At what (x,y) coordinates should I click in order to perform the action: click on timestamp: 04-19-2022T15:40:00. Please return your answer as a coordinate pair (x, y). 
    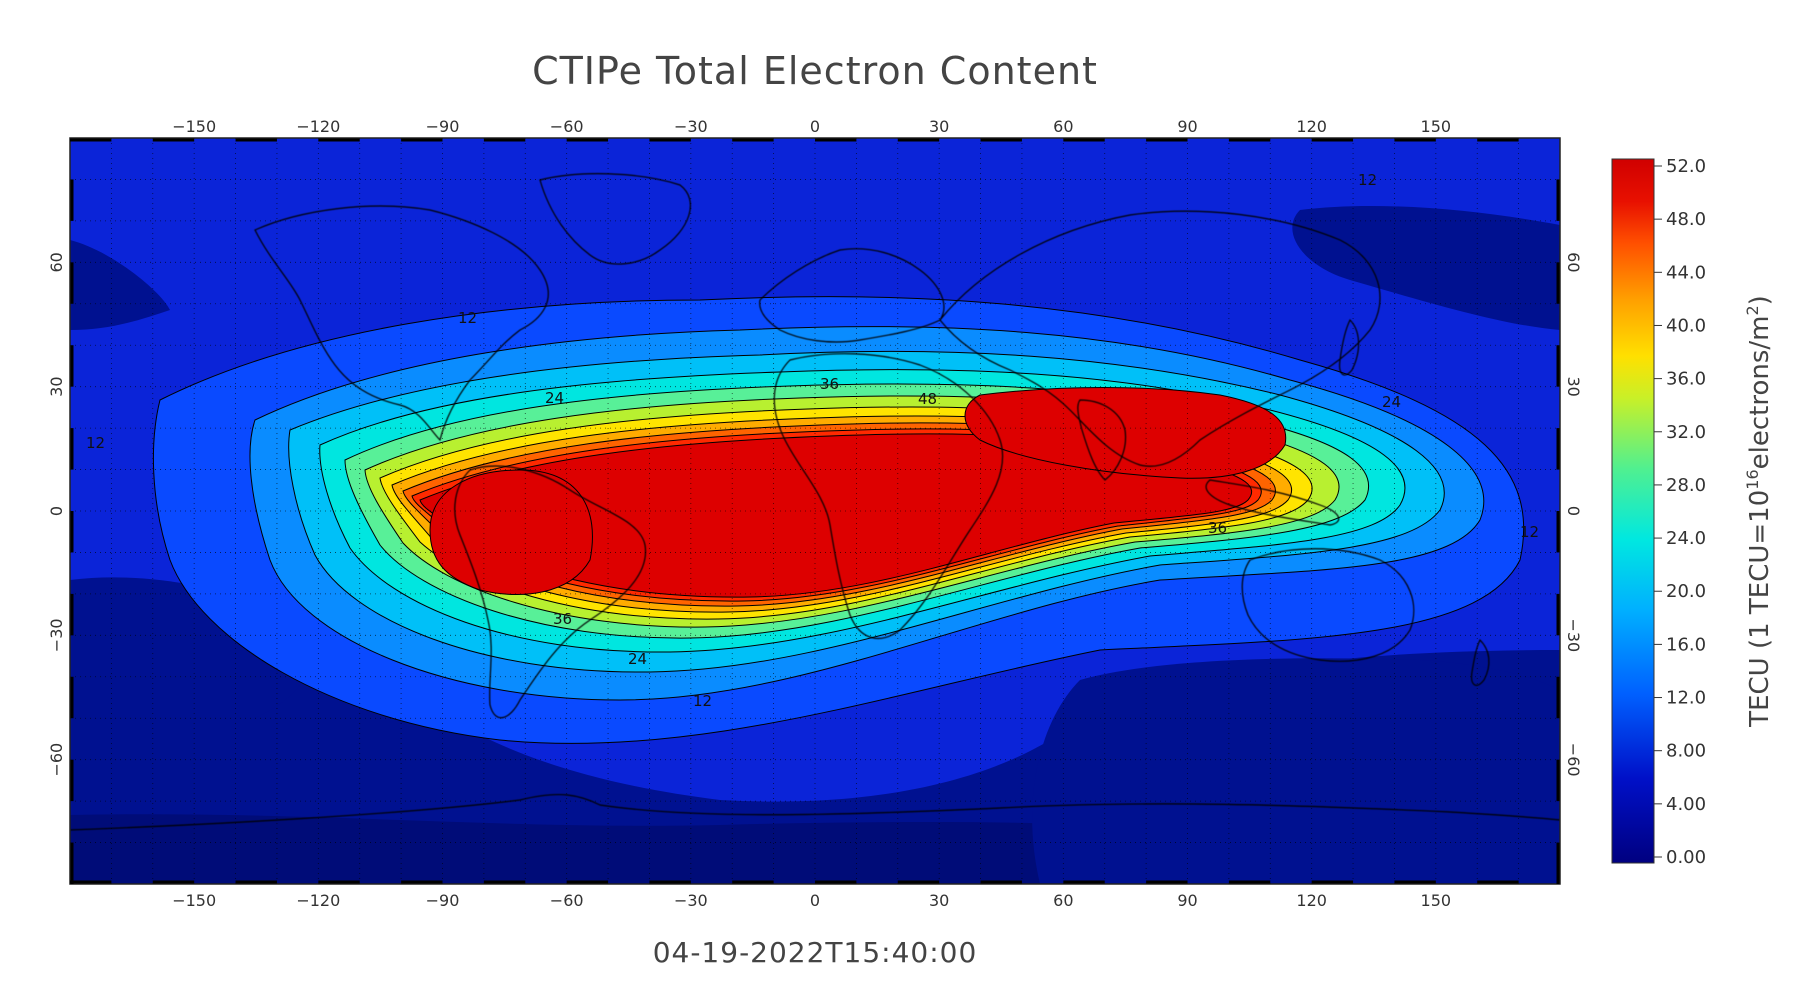
    Looking at the image, I should click on (815, 952).